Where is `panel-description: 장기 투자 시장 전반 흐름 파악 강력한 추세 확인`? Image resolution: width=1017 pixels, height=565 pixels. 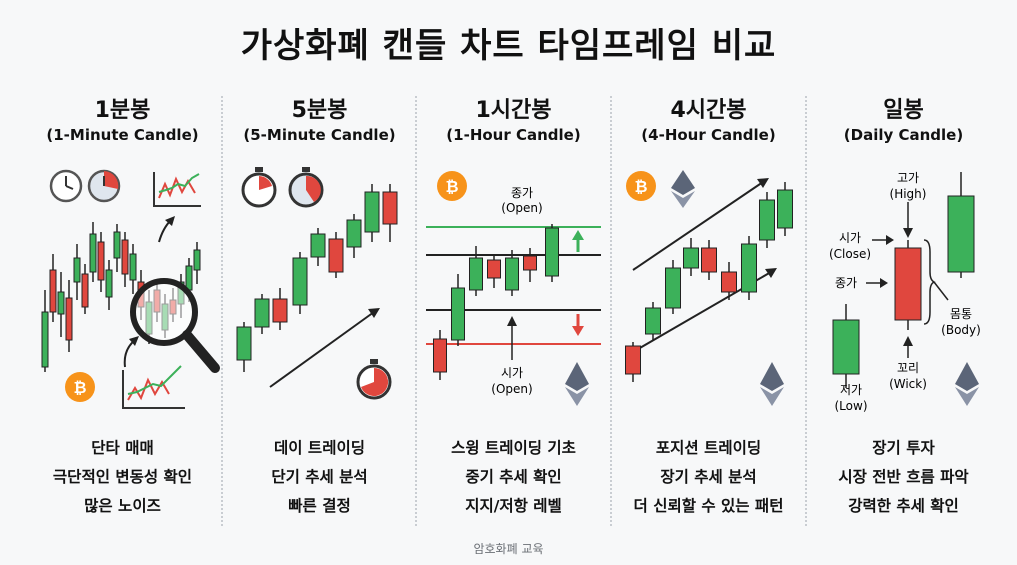
panel-description: 장기 투자 시장 전반 흐름 파악 강력한 추세 확인 is located at coordinates (903, 477).